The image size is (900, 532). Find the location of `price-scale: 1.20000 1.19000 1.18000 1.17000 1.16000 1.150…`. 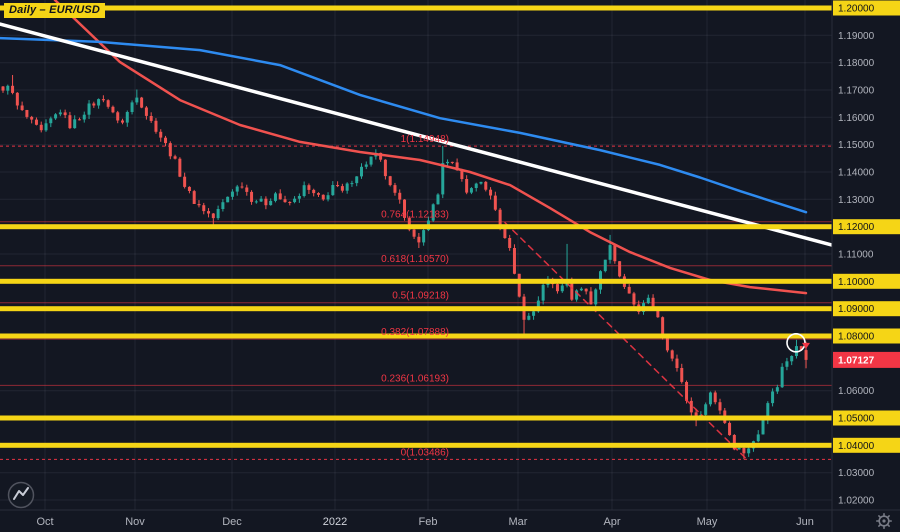

price-scale: 1.20000 1.19000 1.18000 1.17000 1.16000 1.150… is located at coordinates (866, 253).